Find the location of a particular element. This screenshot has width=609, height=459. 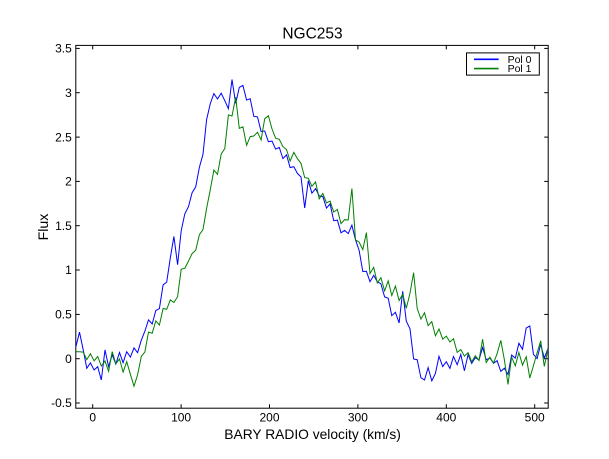

svg-text: 2.5 is located at coordinates (63, 137).